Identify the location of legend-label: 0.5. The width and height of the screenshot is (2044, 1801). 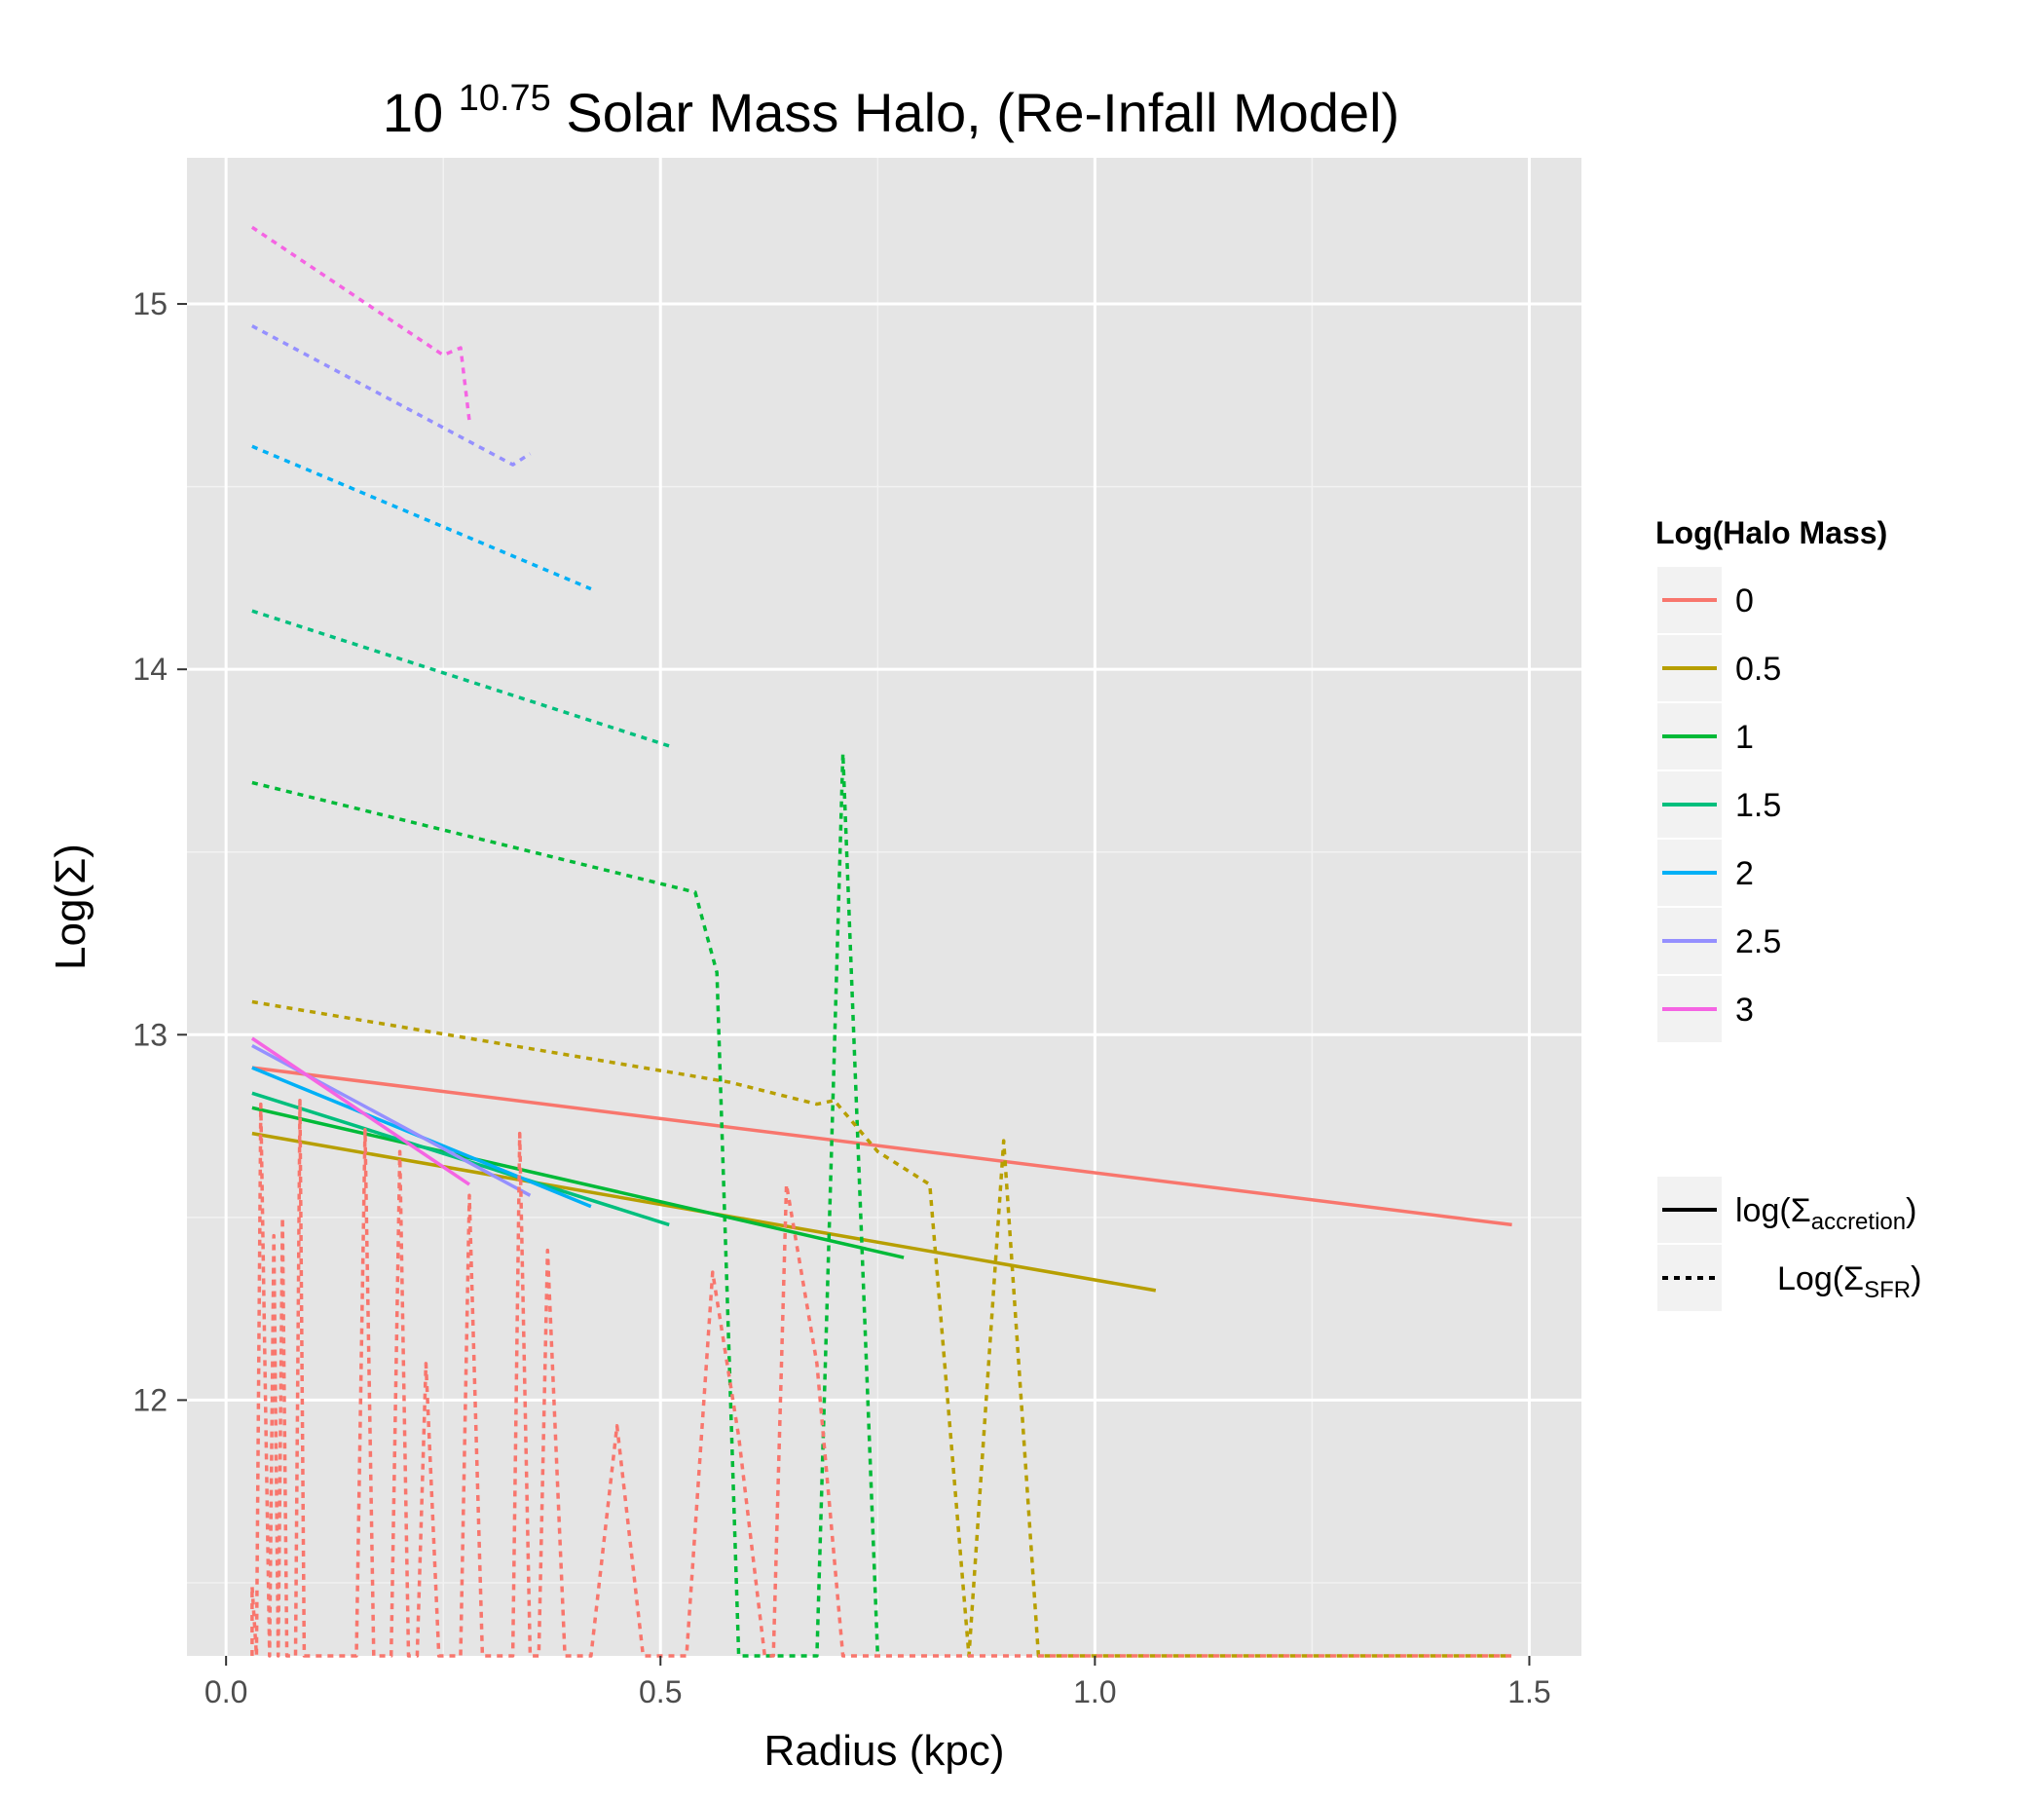
(1758, 669).